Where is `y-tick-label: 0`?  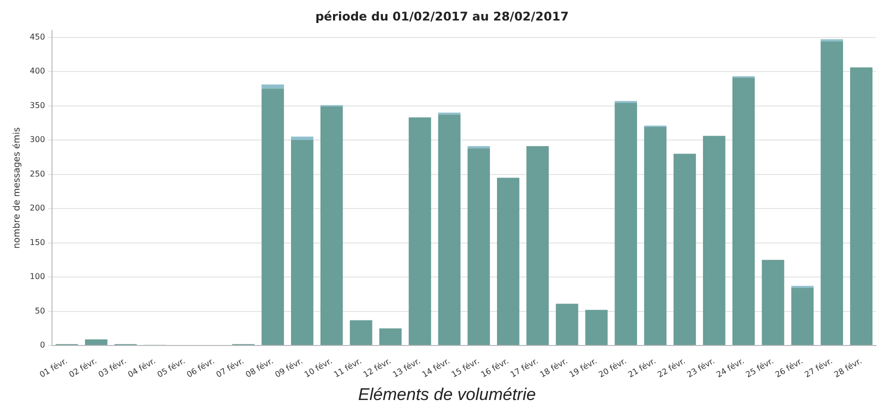
y-tick-label: 0 is located at coordinates (43, 345).